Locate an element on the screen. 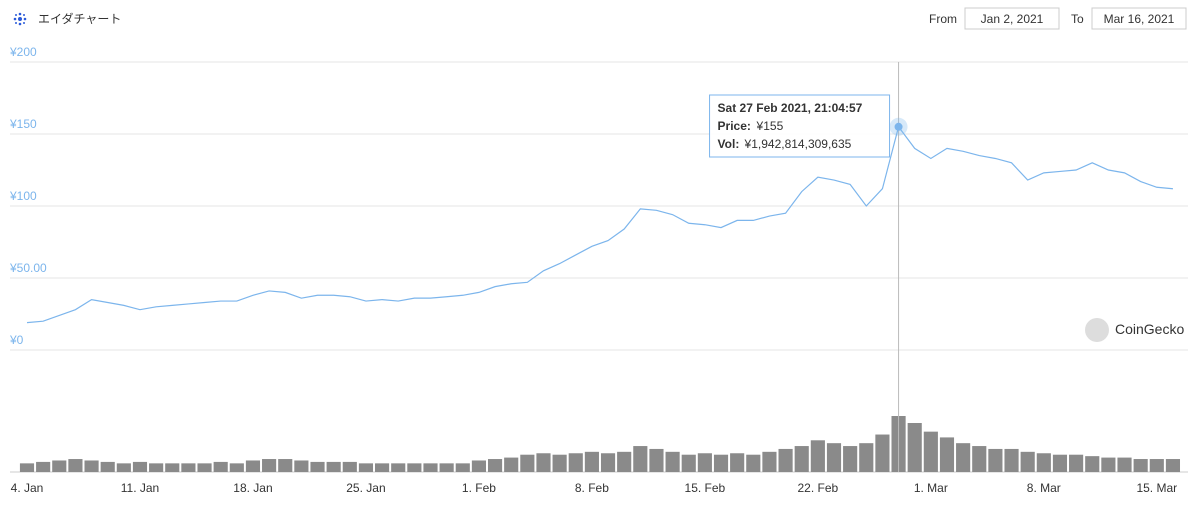 The width and height of the screenshot is (1200, 505). header-icon is located at coordinates (20, 19).